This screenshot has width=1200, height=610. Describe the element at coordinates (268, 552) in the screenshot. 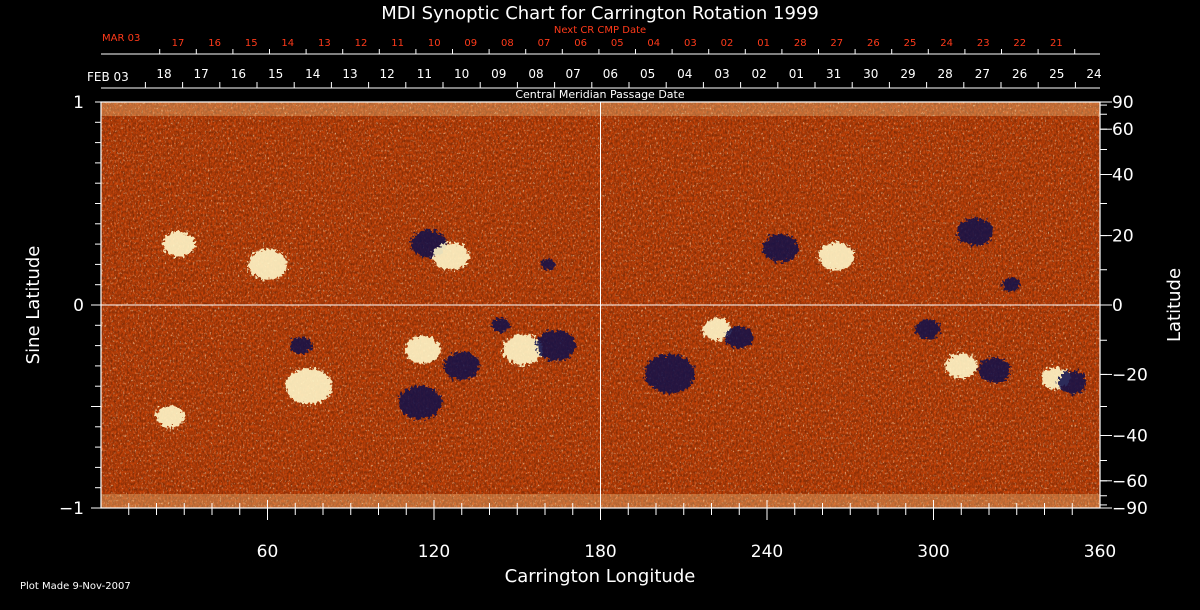

I see `x-tick-label: 60` at that location.